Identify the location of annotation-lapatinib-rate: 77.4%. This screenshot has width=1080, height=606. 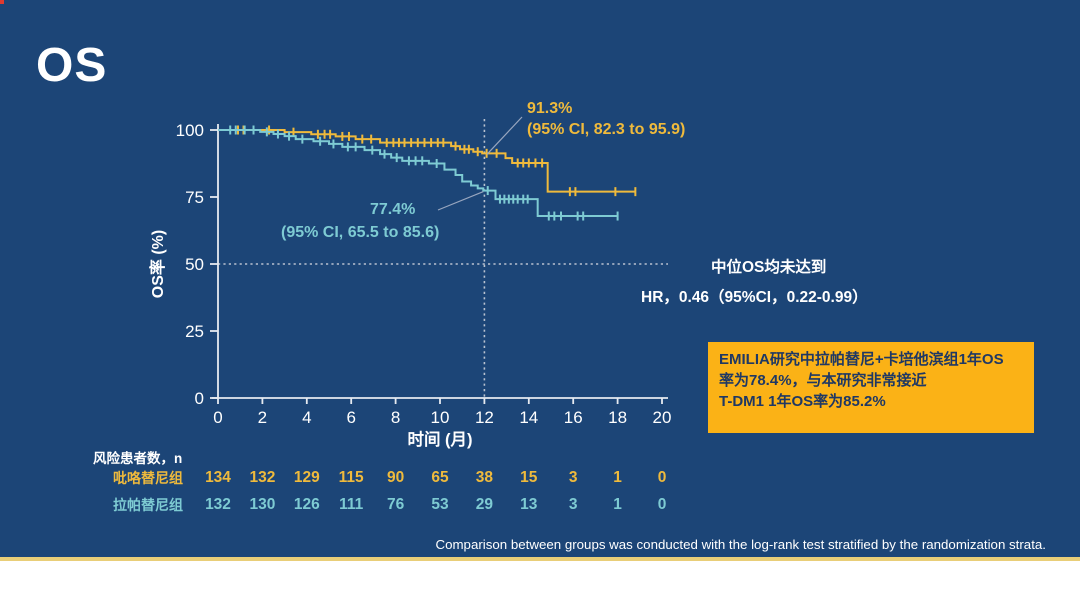
(393, 209).